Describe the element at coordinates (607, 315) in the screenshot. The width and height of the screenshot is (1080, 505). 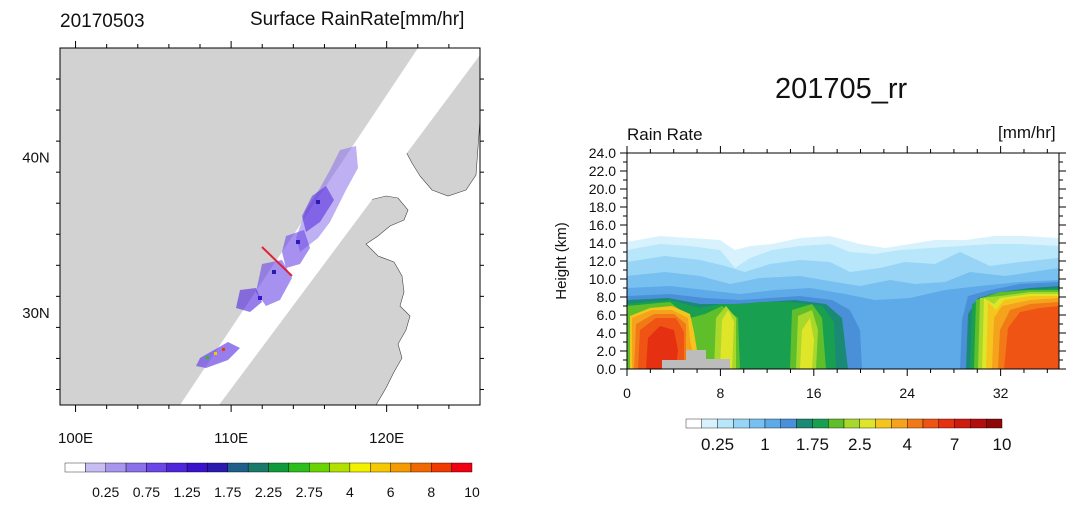
I see `cs-y-tick-label: 6.0` at that location.